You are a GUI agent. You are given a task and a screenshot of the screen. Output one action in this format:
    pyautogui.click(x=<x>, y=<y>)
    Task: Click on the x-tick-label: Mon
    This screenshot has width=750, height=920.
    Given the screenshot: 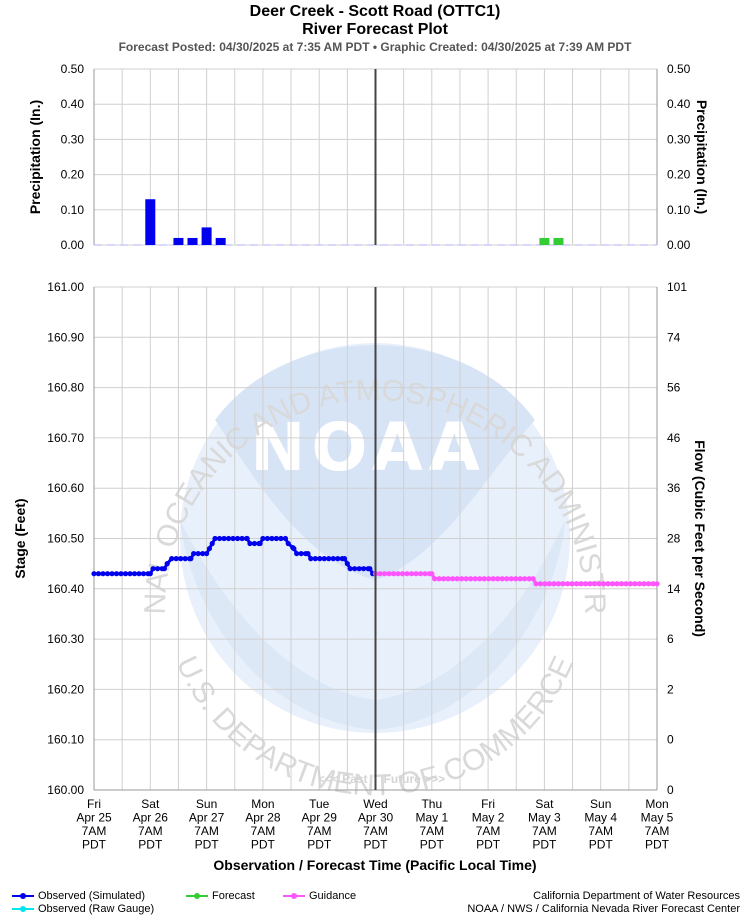 What is the action you would take?
    pyautogui.click(x=262, y=804)
    